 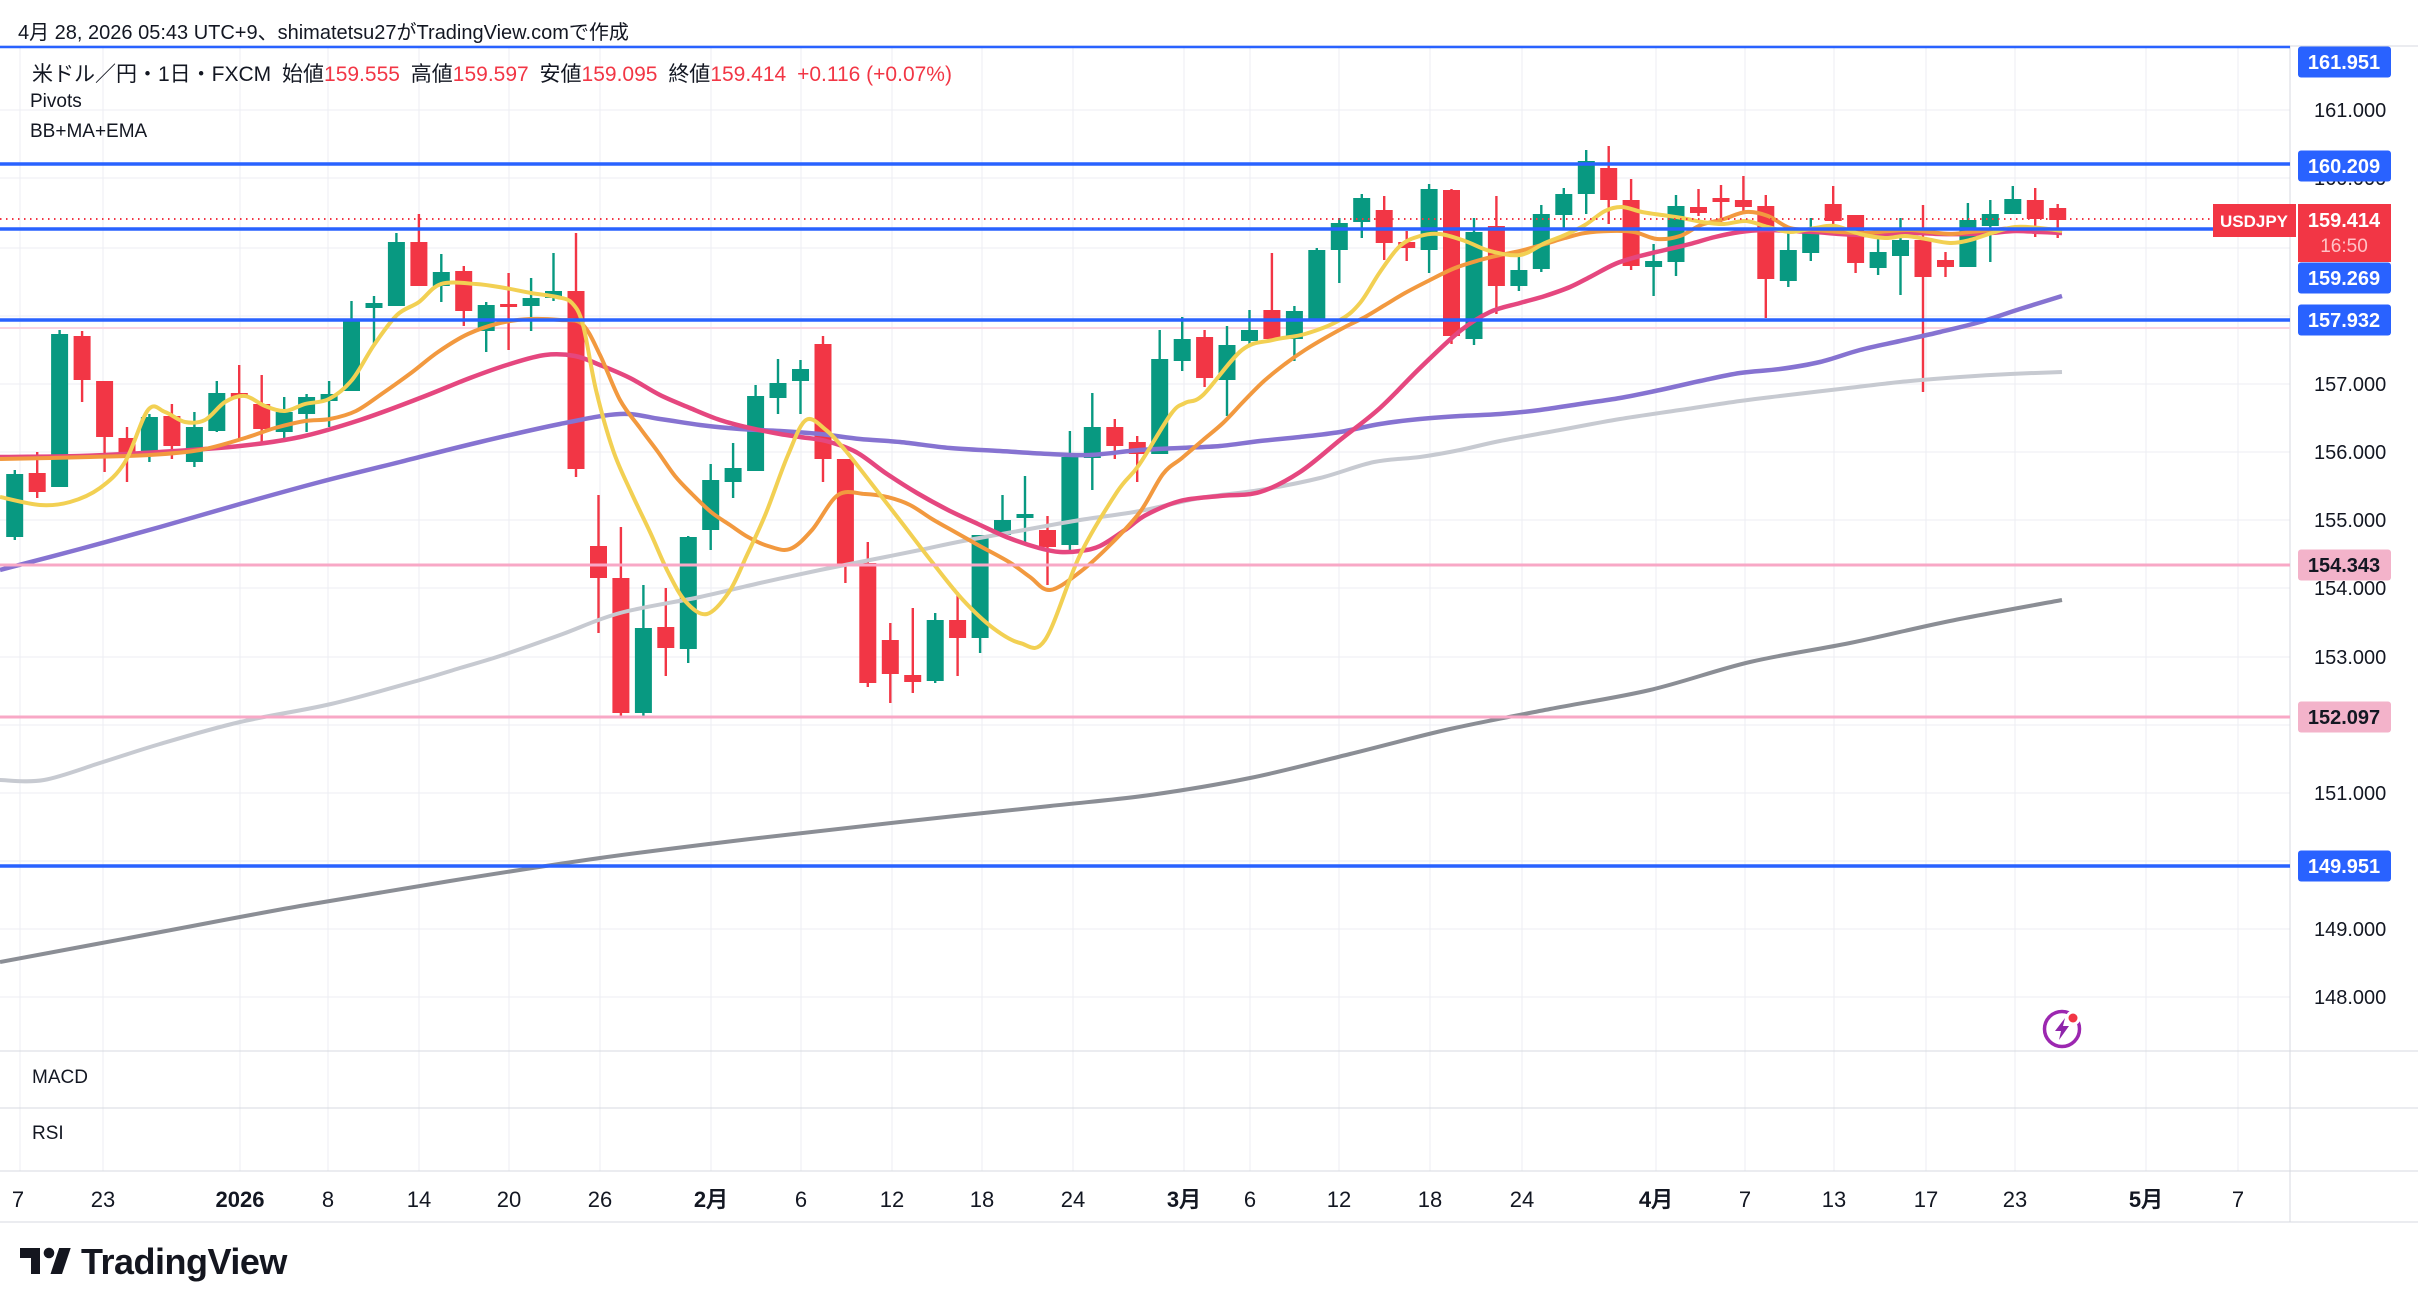 What do you see at coordinates (711, 1199) in the screenshot?
I see `svg-text: 2月` at bounding box center [711, 1199].